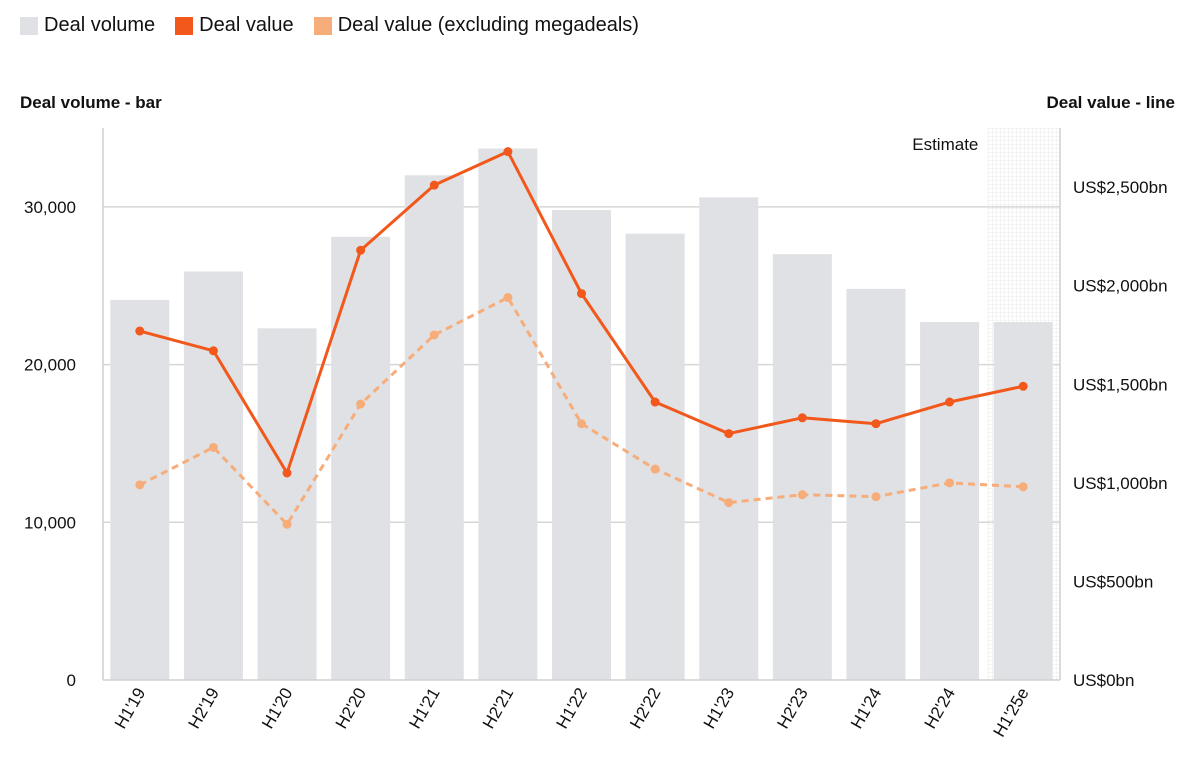 The height and width of the screenshot is (759, 1203). Describe the element at coordinates (719, 709) in the screenshot. I see `x-tick-label: H1'23` at that location.